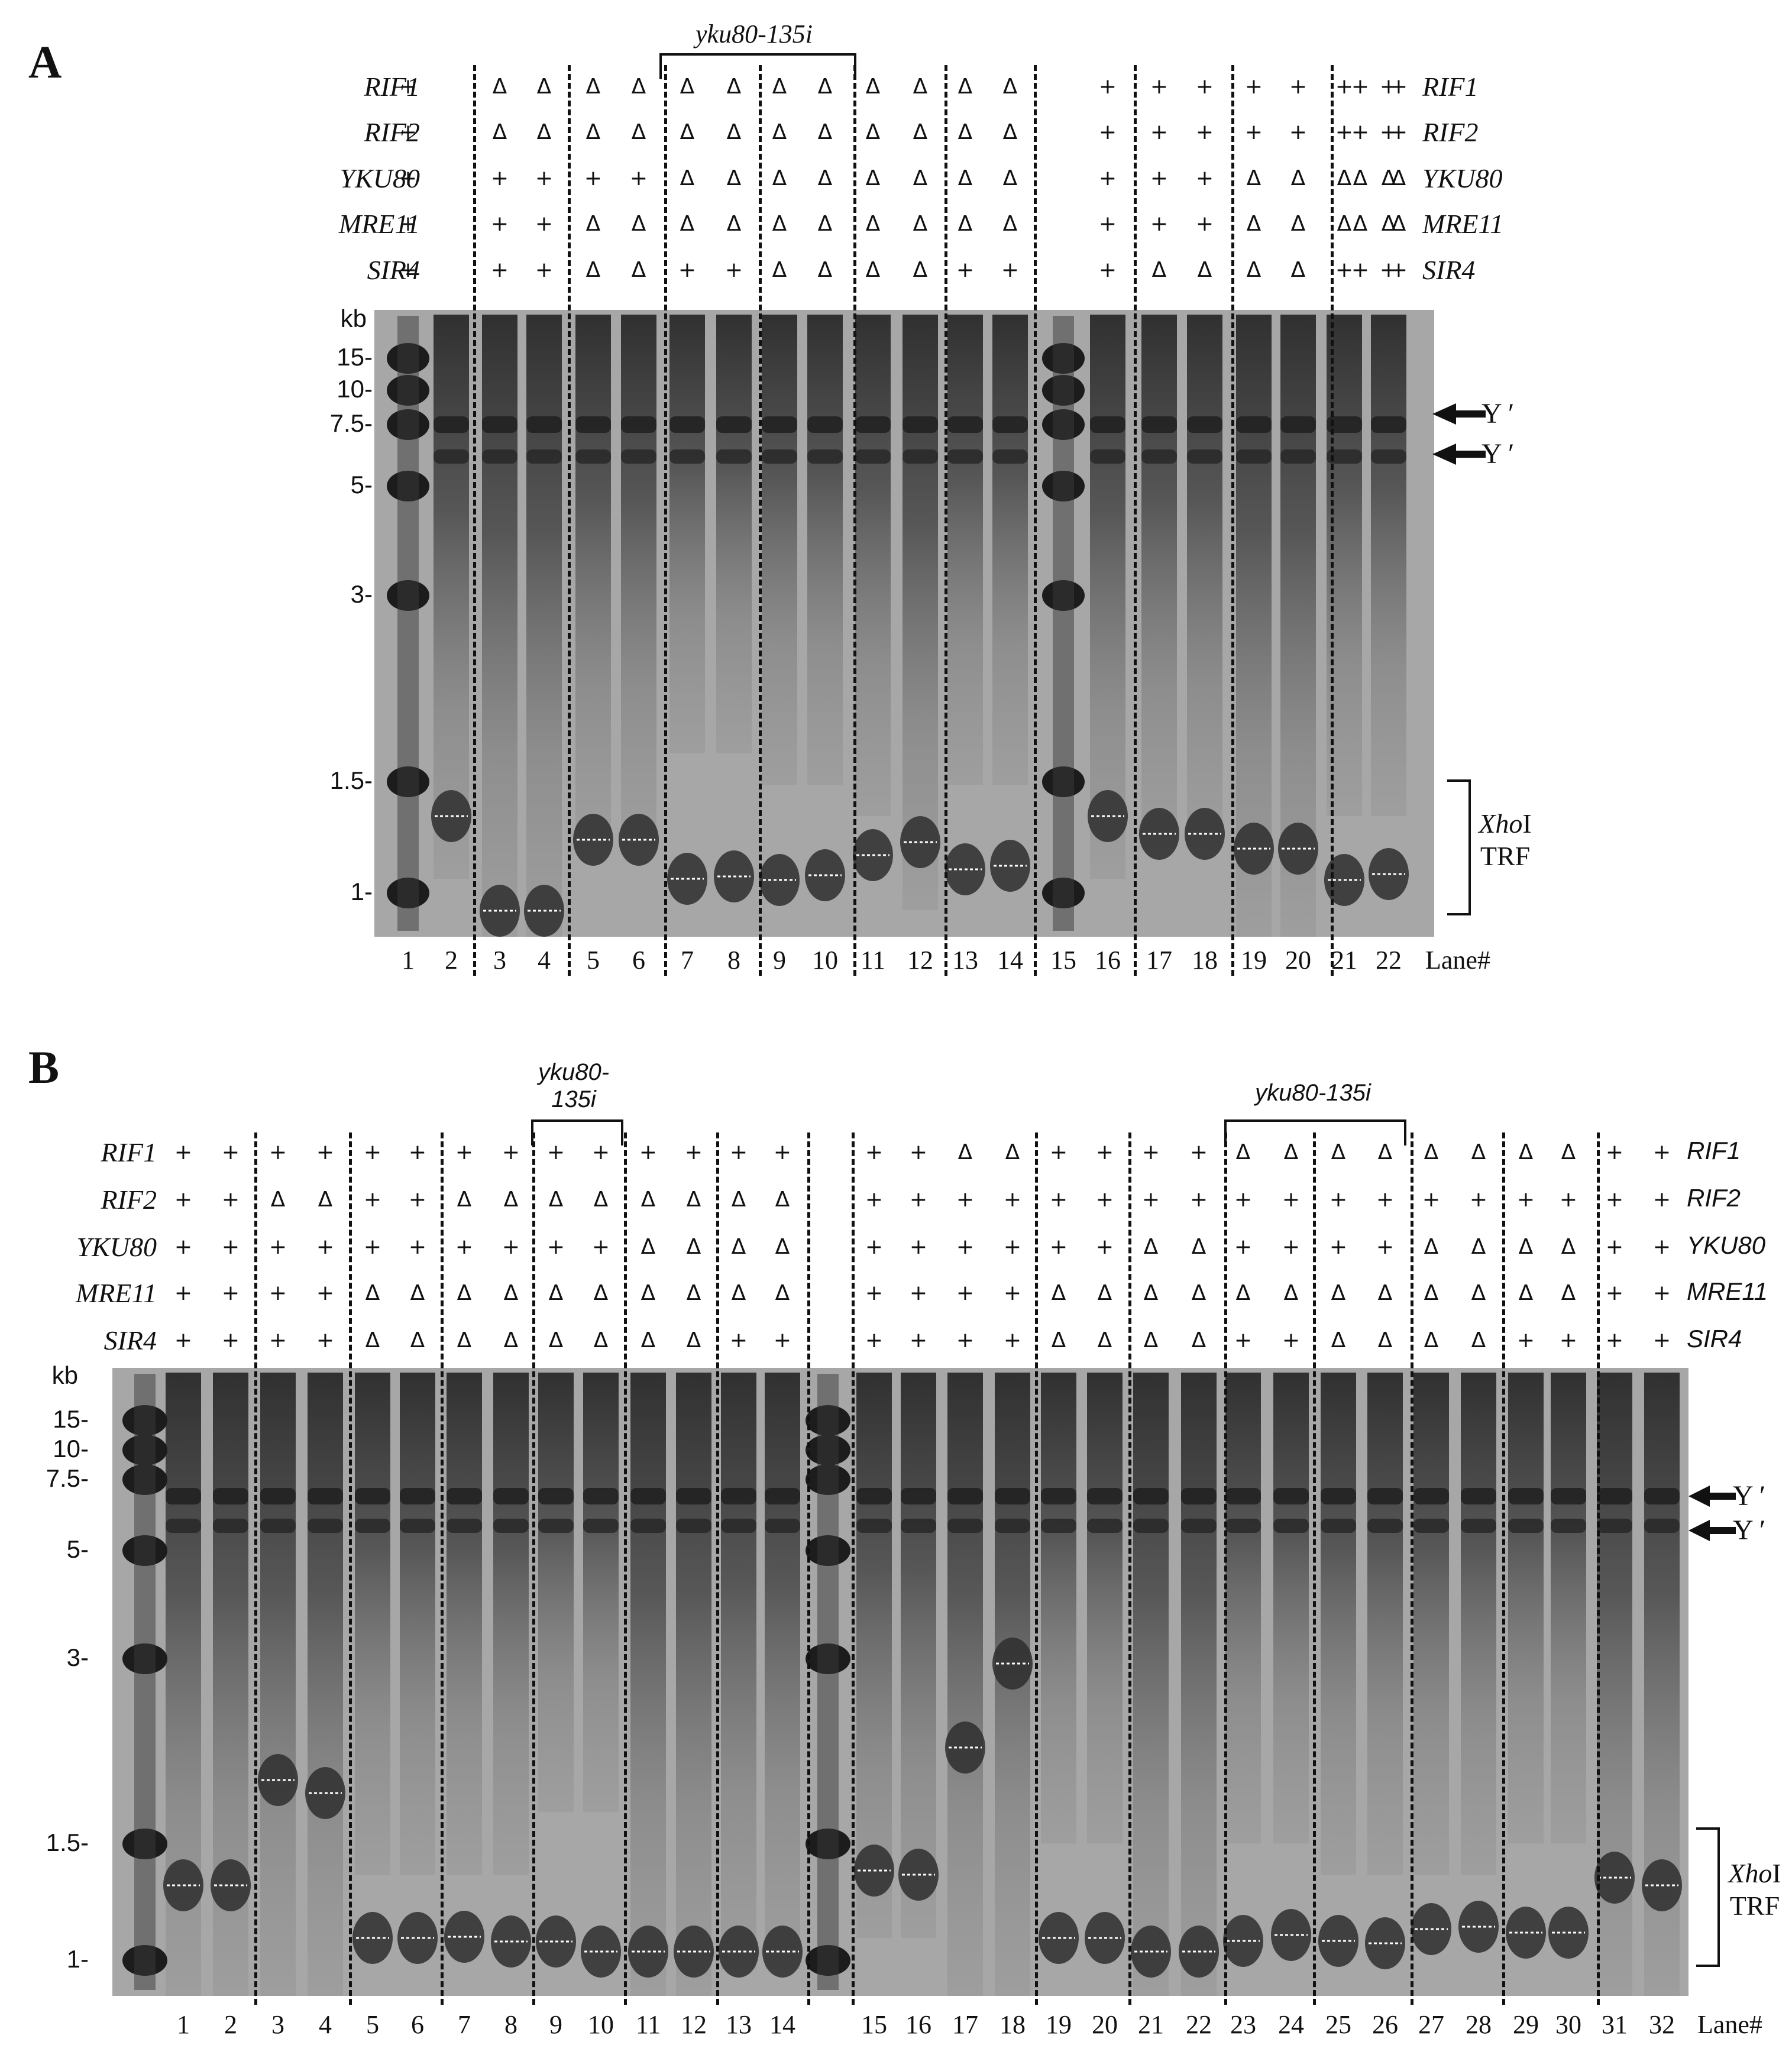 Image resolution: width=1792 pixels, height=2058 pixels. I want to click on xhoi-italic: Xho, so click(1750, 1873).